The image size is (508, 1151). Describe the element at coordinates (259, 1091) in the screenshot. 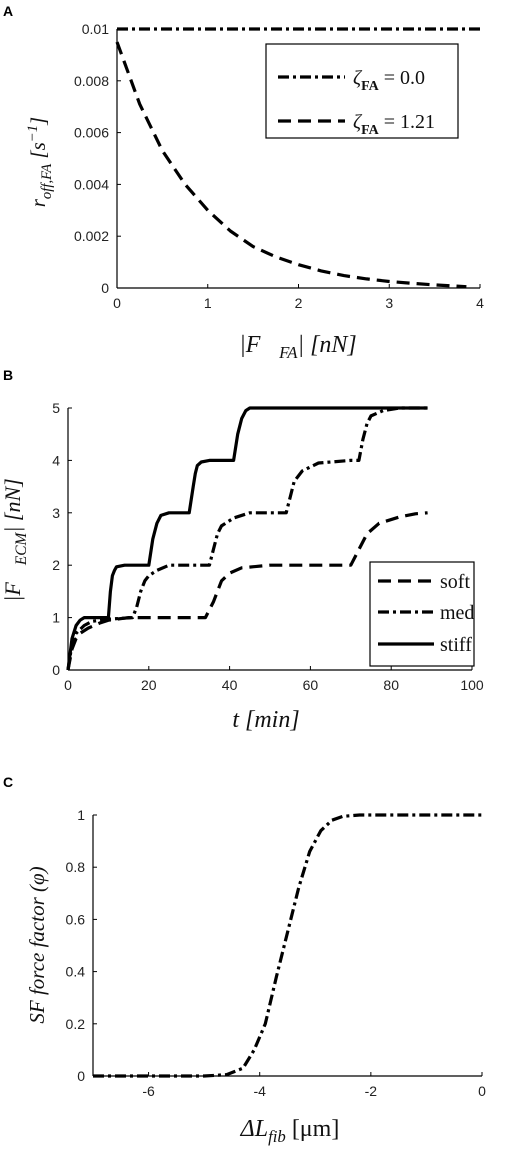

I see `x-tick-label: -4` at that location.